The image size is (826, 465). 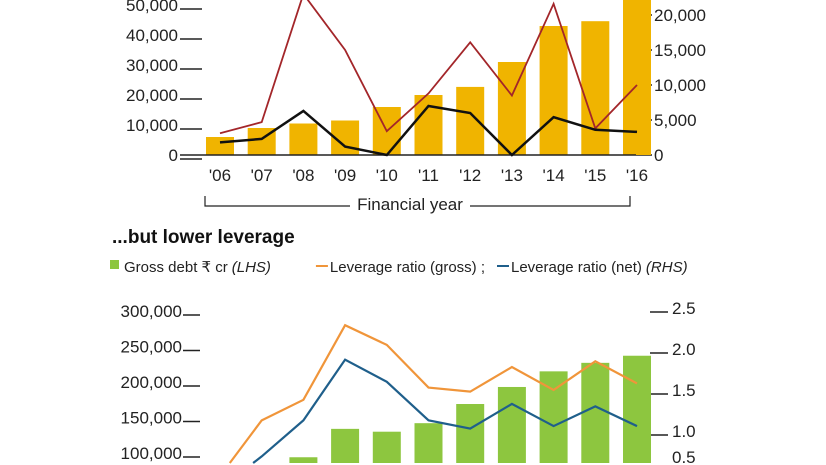 What do you see at coordinates (114, 264) in the screenshot?
I see `legend-swatch` at bounding box center [114, 264].